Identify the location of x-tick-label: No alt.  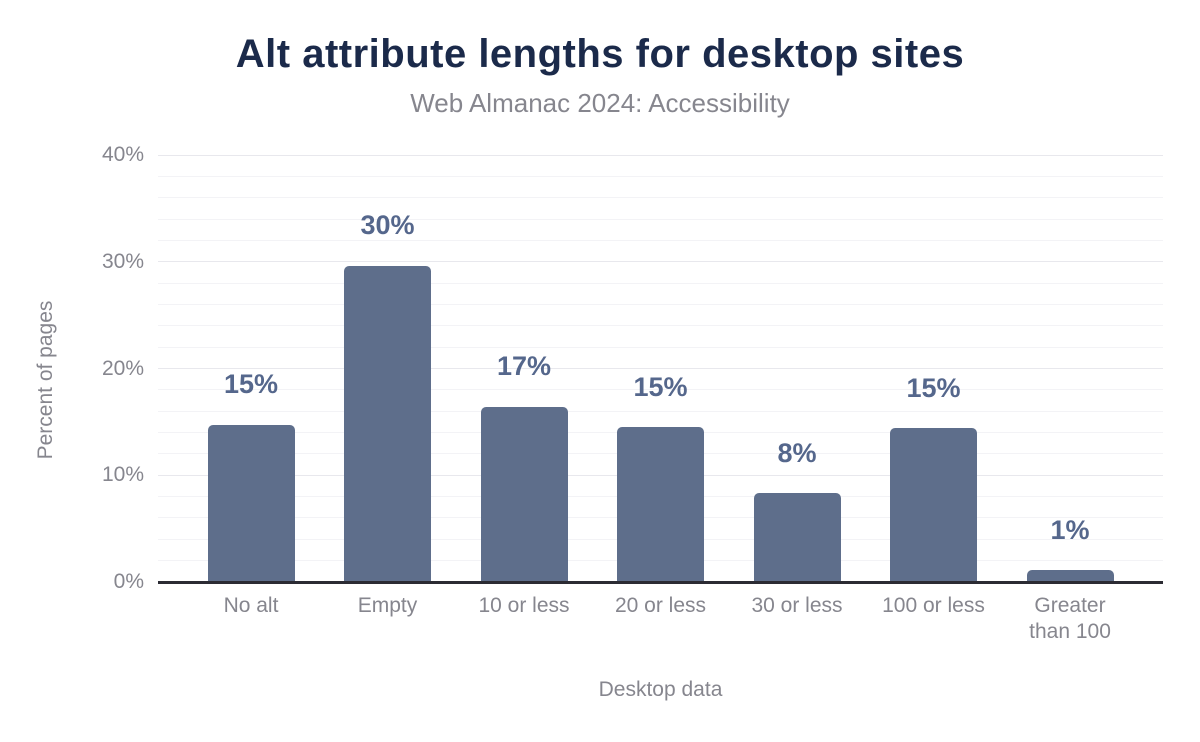
(251, 605).